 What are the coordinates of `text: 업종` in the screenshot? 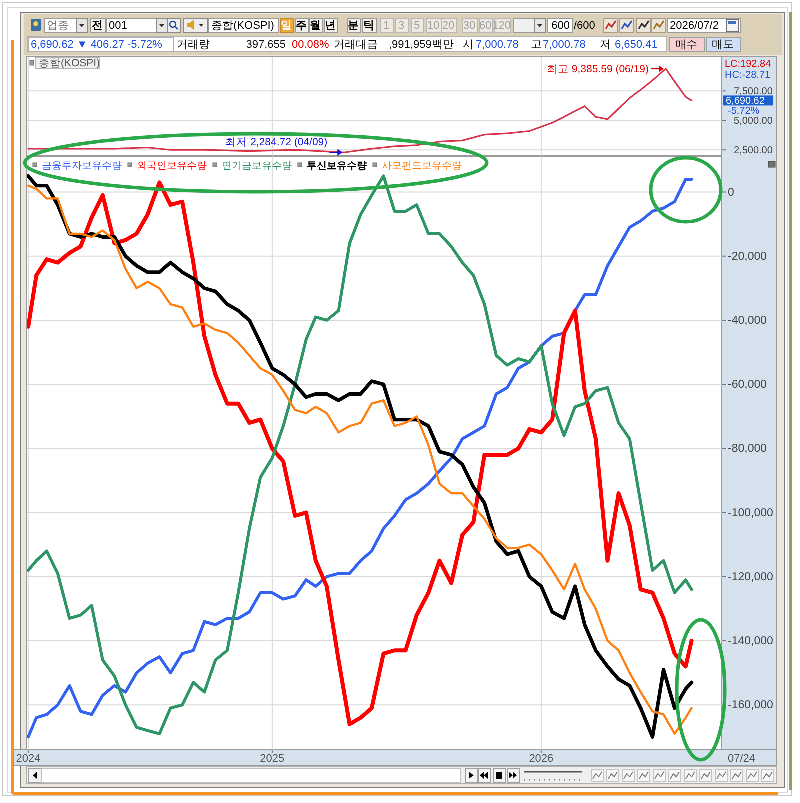 It's located at (58, 26).